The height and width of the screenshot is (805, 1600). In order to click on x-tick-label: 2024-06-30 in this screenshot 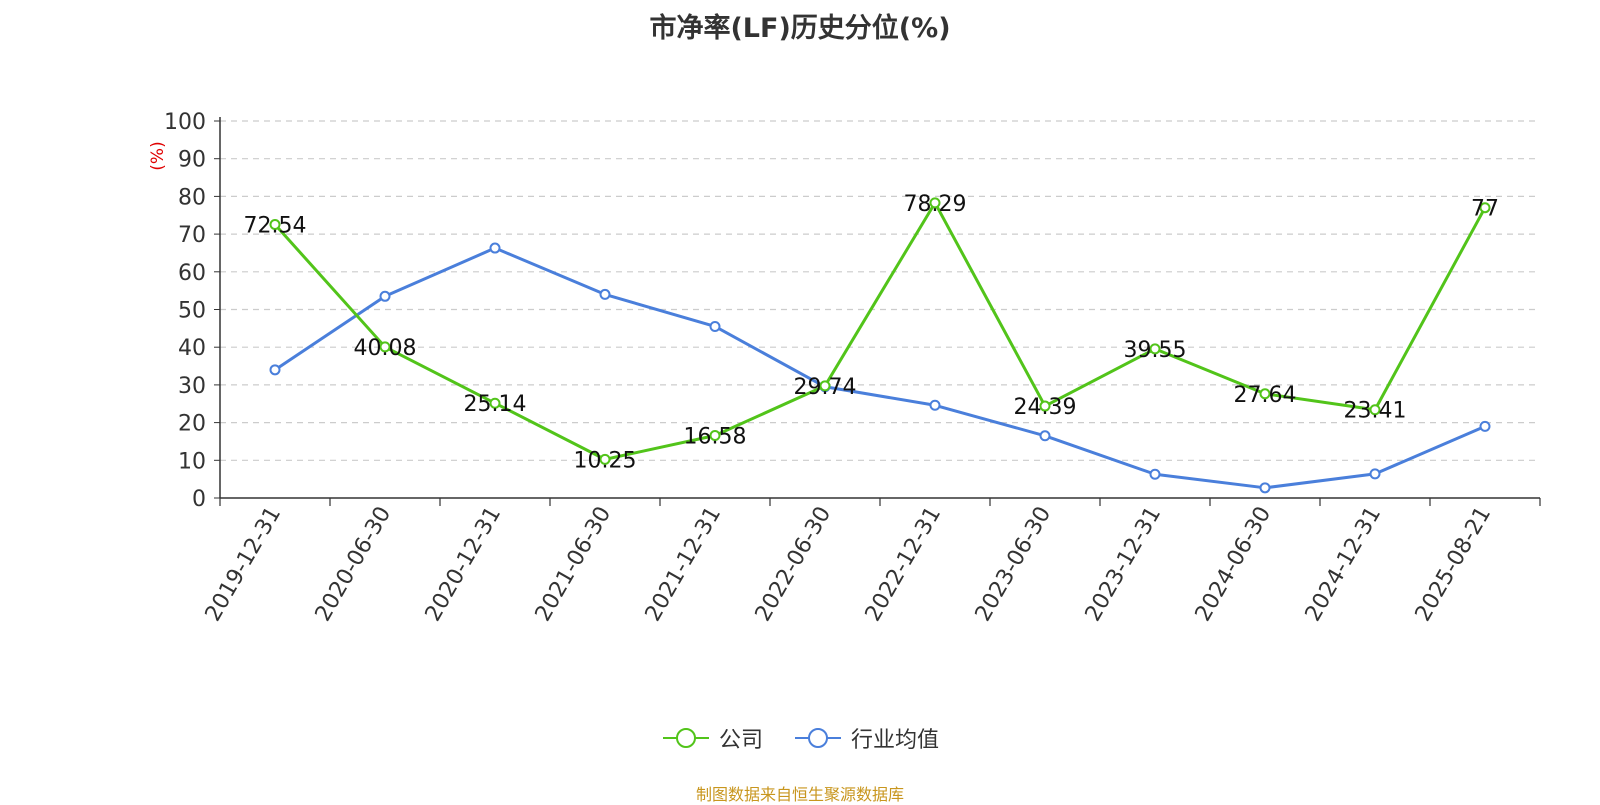, I will do `click(1234, 564)`.